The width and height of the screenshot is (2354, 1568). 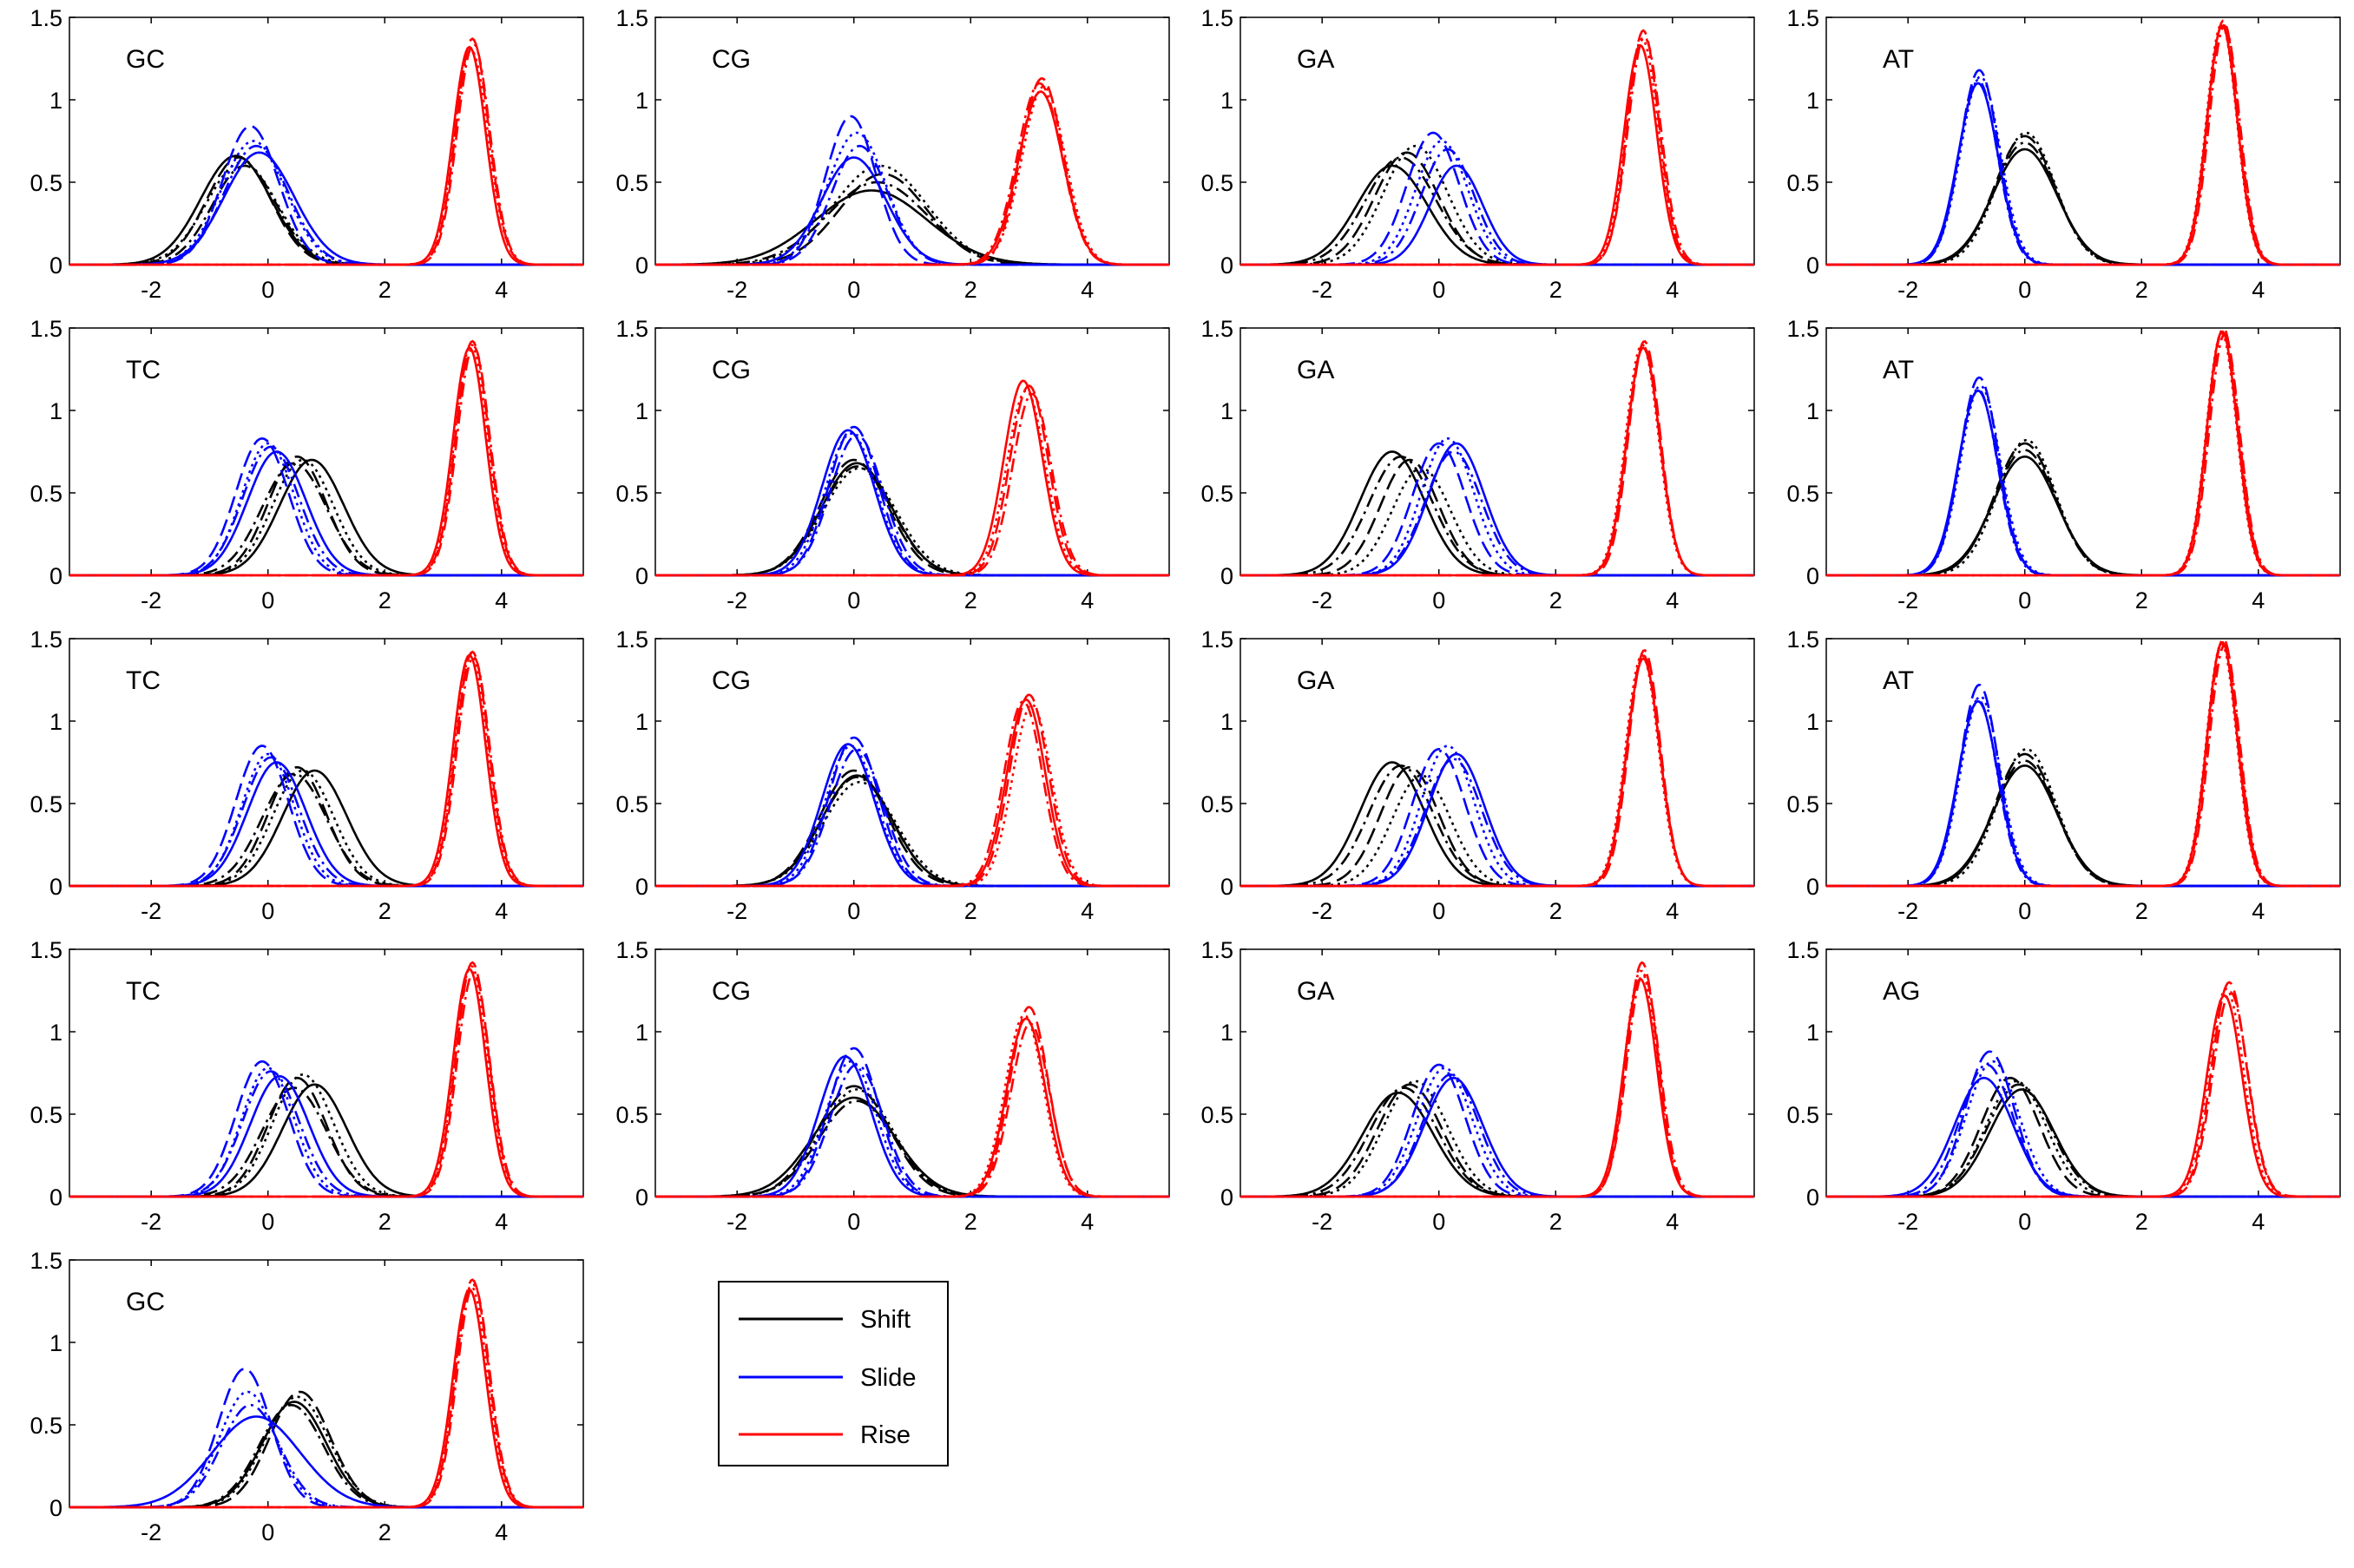 I want to click on panel-17: 0 0.5 1 1.5 -2 0 2 4 GC, so click(x=307, y=1396).